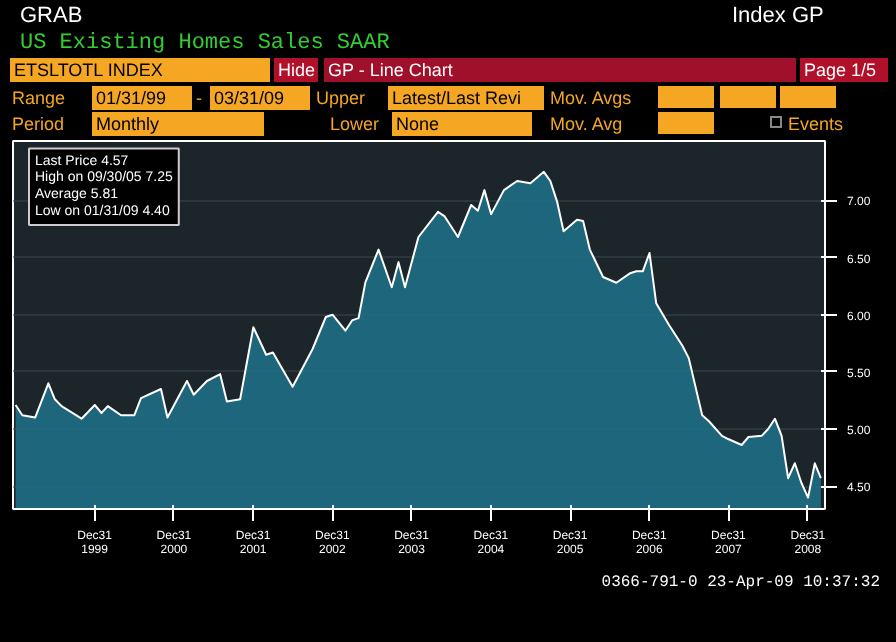  I want to click on text: 0366-791-0 23-Apr-09 10:37:32, so click(440, 600).